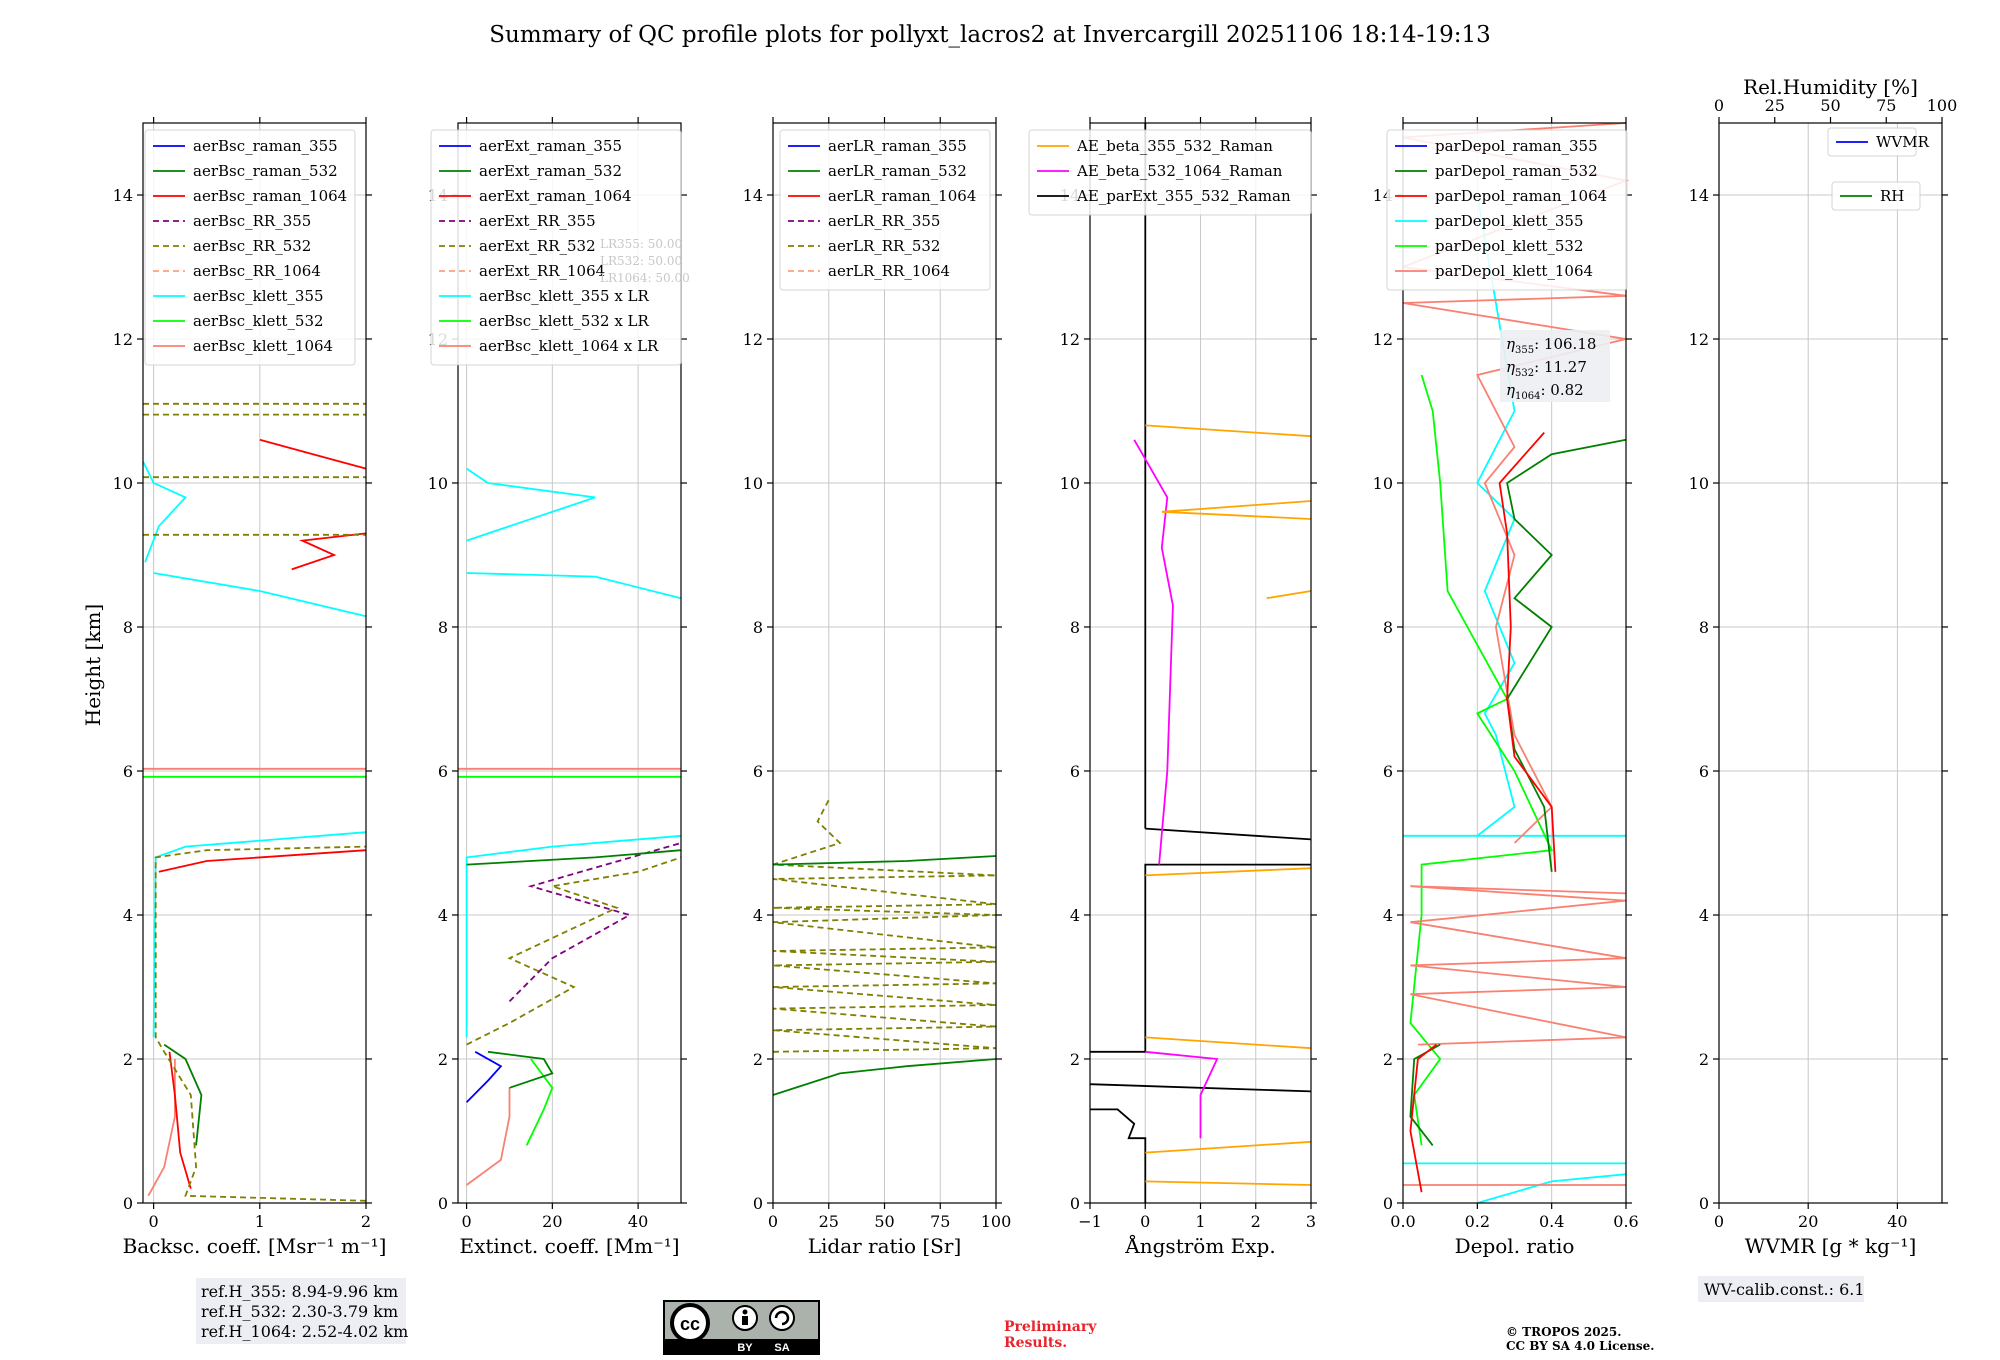 The width and height of the screenshot is (2000, 1360). Describe the element at coordinates (1521, 196) in the screenshot. I see `legend-label: parDepol_raman_1064` at that location.